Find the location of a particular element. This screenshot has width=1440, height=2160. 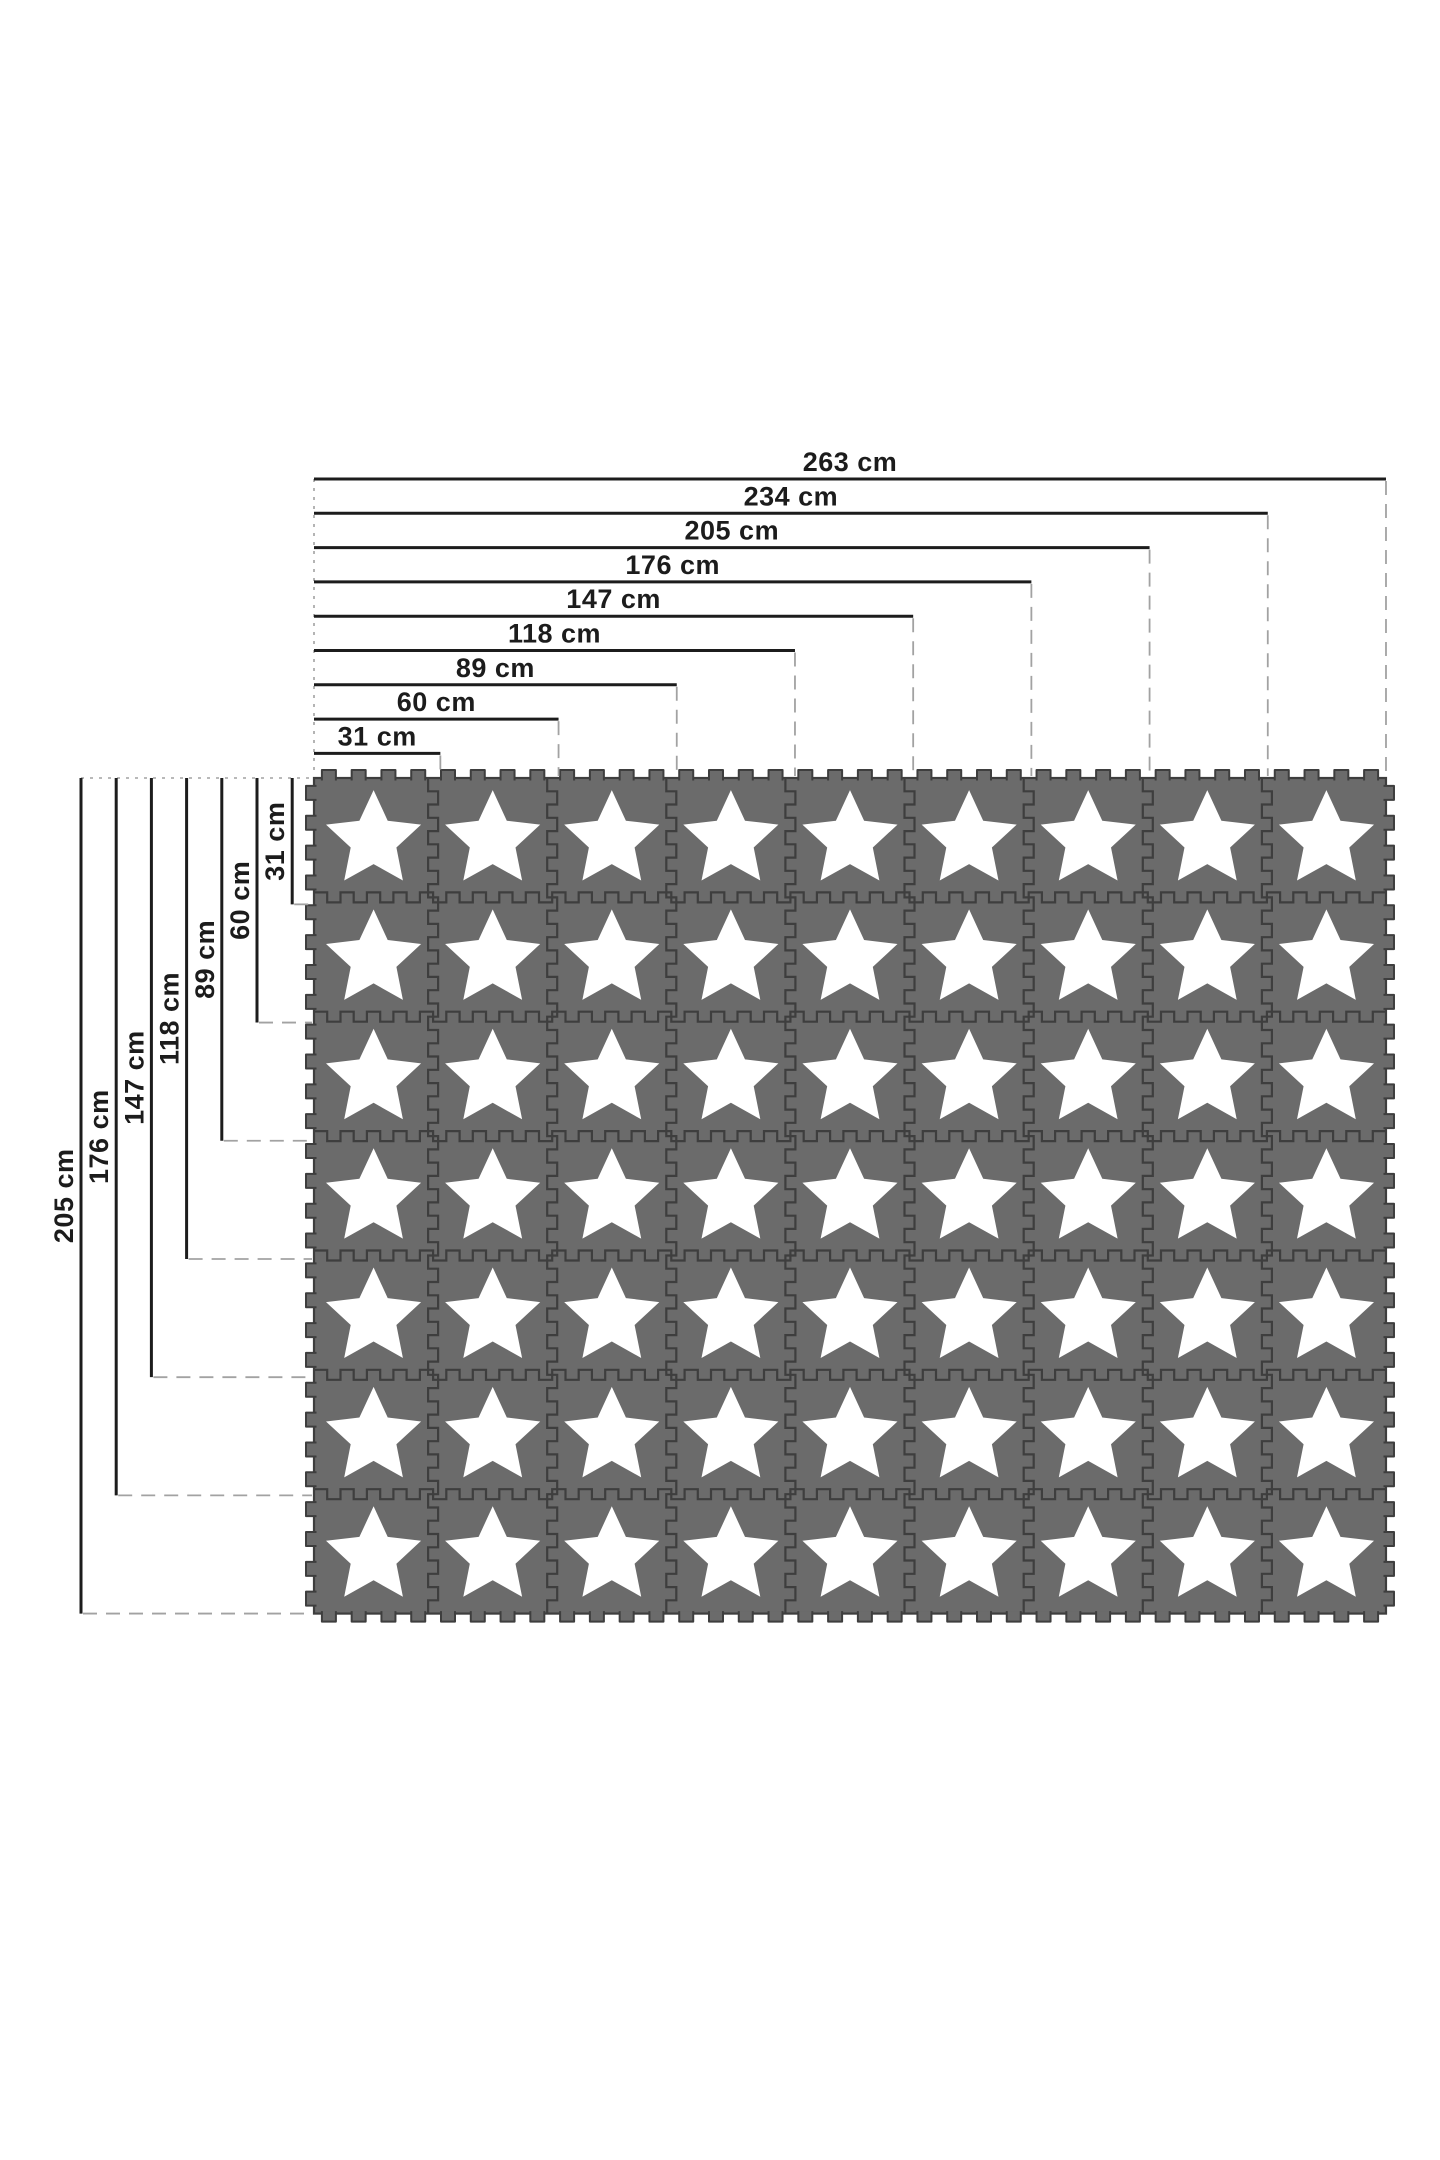

width-dimension-label-205: 205 cm is located at coordinates (732, 531).